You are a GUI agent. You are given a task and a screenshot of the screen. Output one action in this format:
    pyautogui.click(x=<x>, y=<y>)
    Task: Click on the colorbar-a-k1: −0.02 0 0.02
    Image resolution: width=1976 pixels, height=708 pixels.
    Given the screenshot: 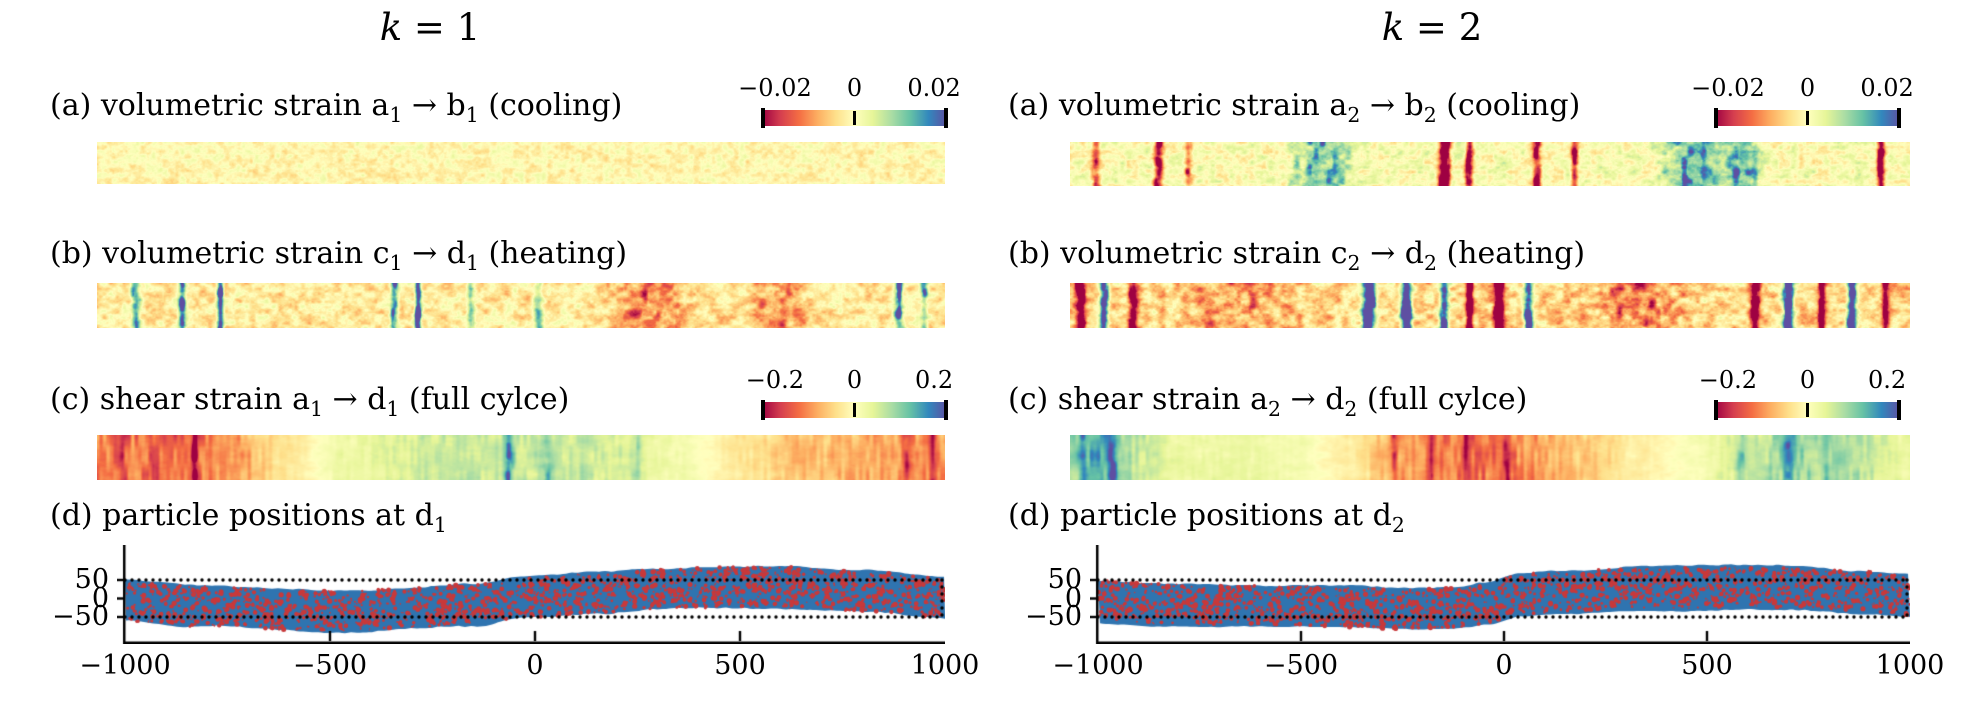 What is the action you would take?
    pyautogui.click(x=849, y=101)
    